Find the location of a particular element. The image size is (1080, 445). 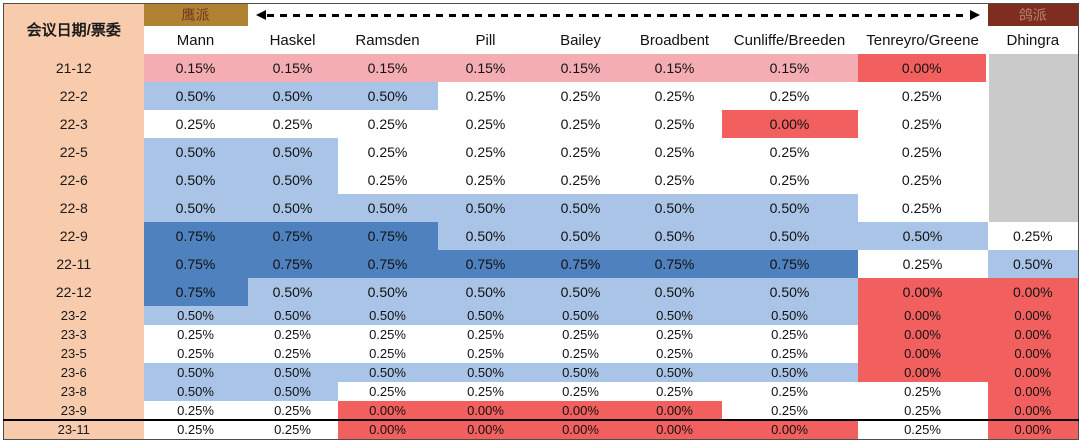

vote-cell-22-9-haskel: 0.75% is located at coordinates (292, 236).